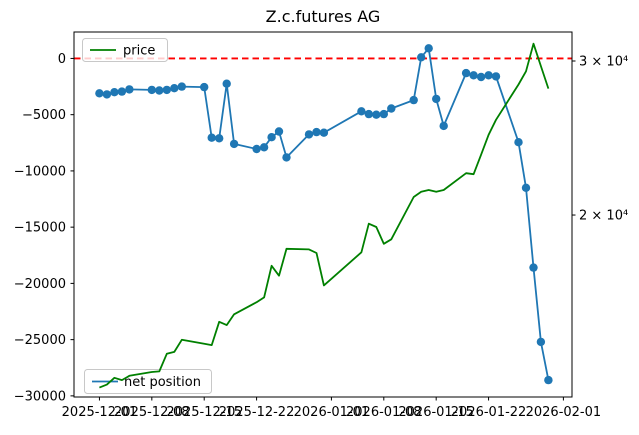  What do you see at coordinates (603, 216) in the screenshot?
I see `y-right-tick-label: 2 × 10⁴` at bounding box center [603, 216].